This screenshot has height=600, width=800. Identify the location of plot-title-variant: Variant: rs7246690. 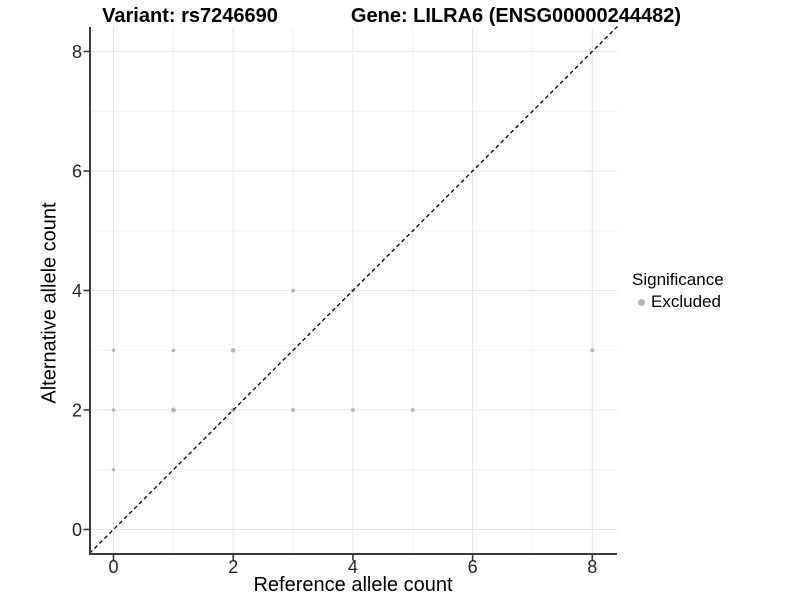
(190, 16).